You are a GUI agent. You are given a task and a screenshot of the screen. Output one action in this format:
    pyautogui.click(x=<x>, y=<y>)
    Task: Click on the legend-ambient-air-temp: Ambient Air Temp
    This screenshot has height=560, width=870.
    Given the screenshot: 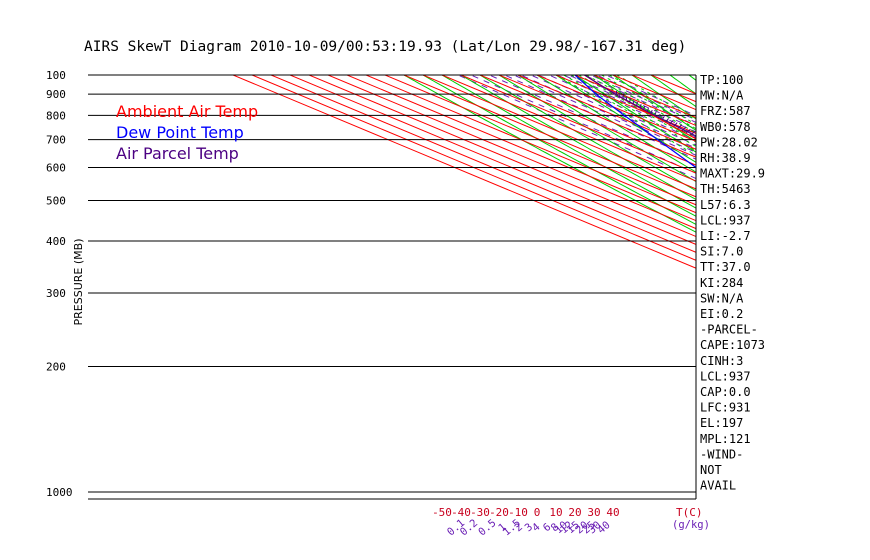 What is the action you would take?
    pyautogui.click(x=187, y=111)
    